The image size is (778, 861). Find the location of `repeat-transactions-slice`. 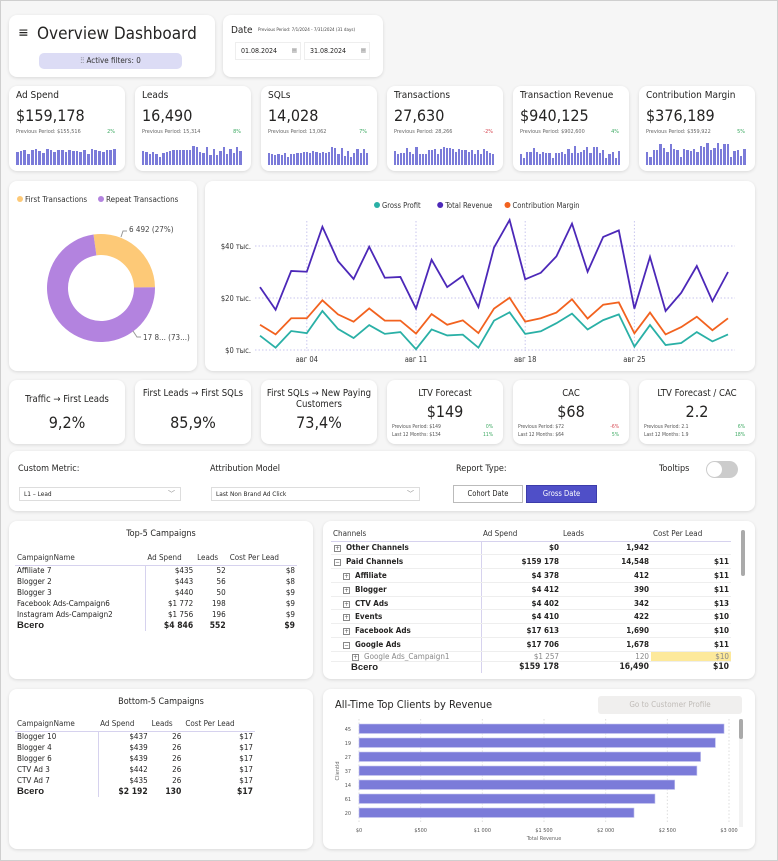

repeat-transactions-slice is located at coordinates (101, 288).